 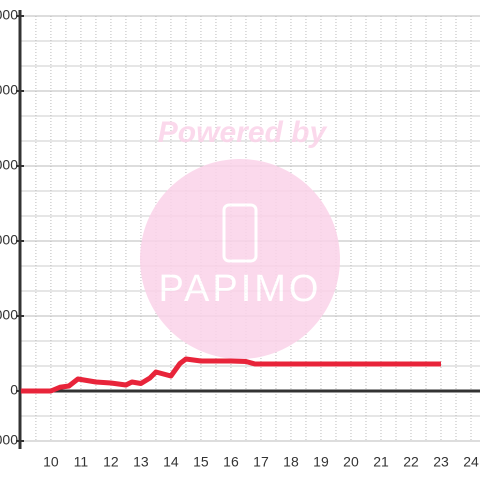 I want to click on y-tick-label: 150,000, so click(x=9, y=15).